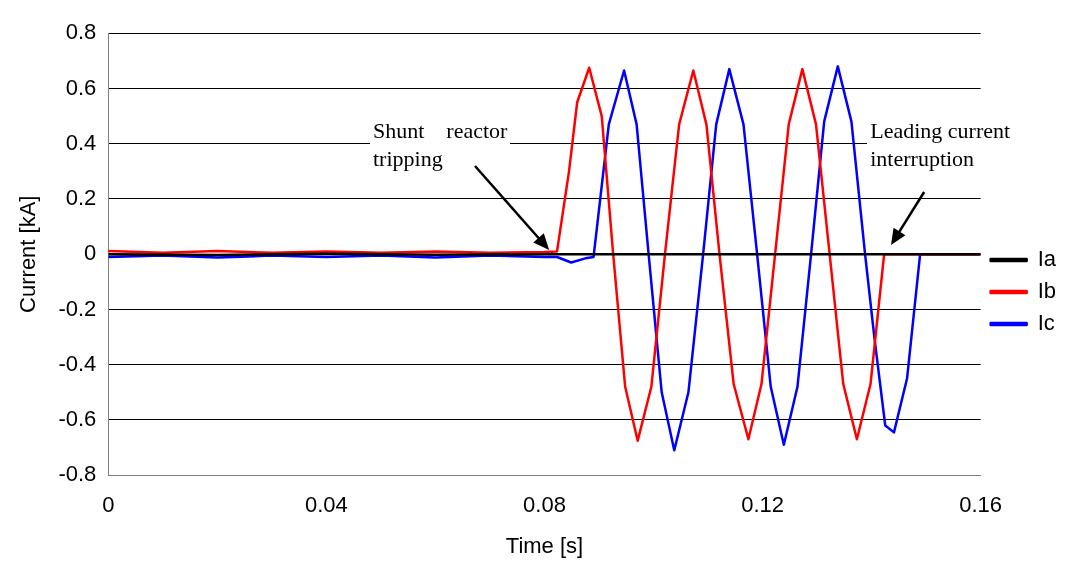 The width and height of the screenshot is (1084, 576). What do you see at coordinates (81, 198) in the screenshot?
I see `y-tick-label: 0.2` at bounding box center [81, 198].